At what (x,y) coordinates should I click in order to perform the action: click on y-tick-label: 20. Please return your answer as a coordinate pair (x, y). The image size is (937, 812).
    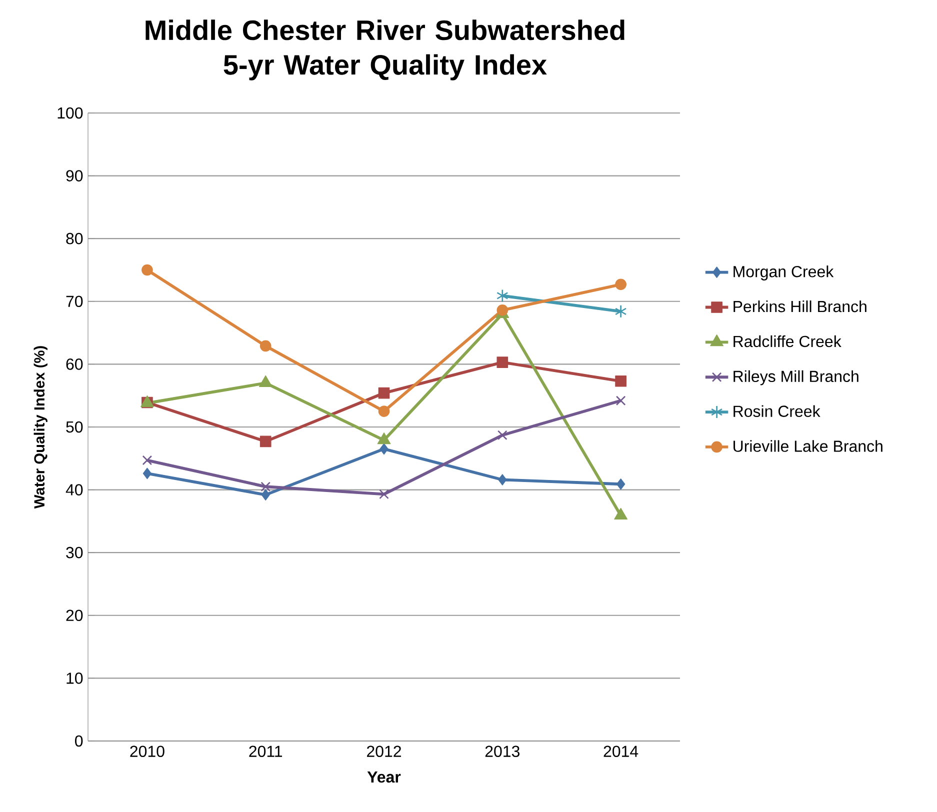
    Looking at the image, I should click on (74, 616).